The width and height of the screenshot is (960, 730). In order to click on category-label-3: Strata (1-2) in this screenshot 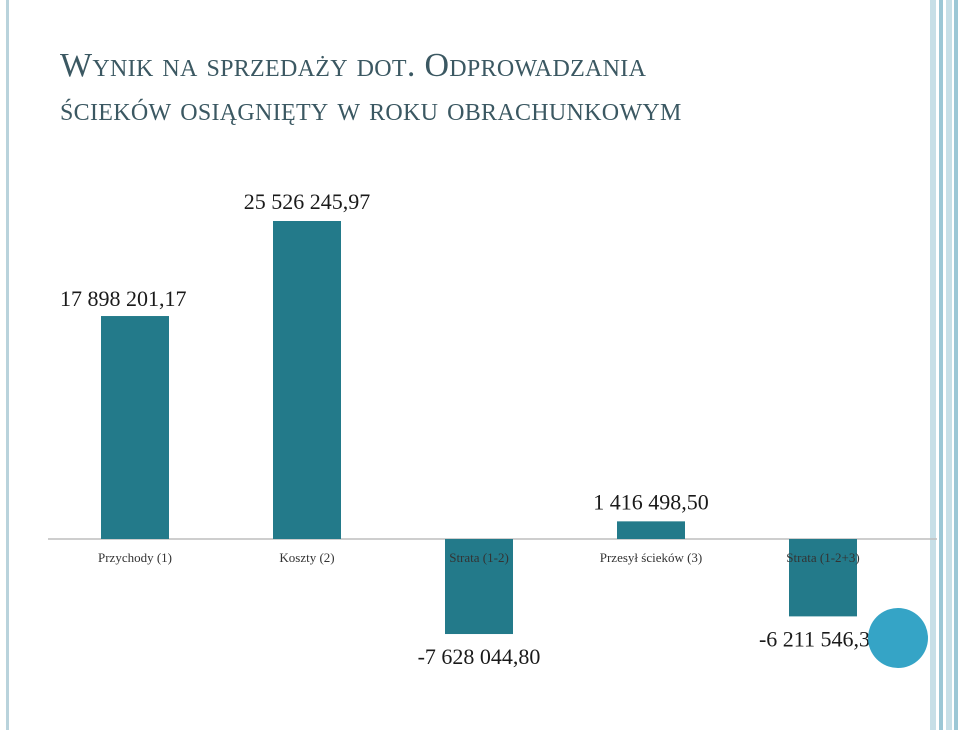, I will do `click(479, 557)`.